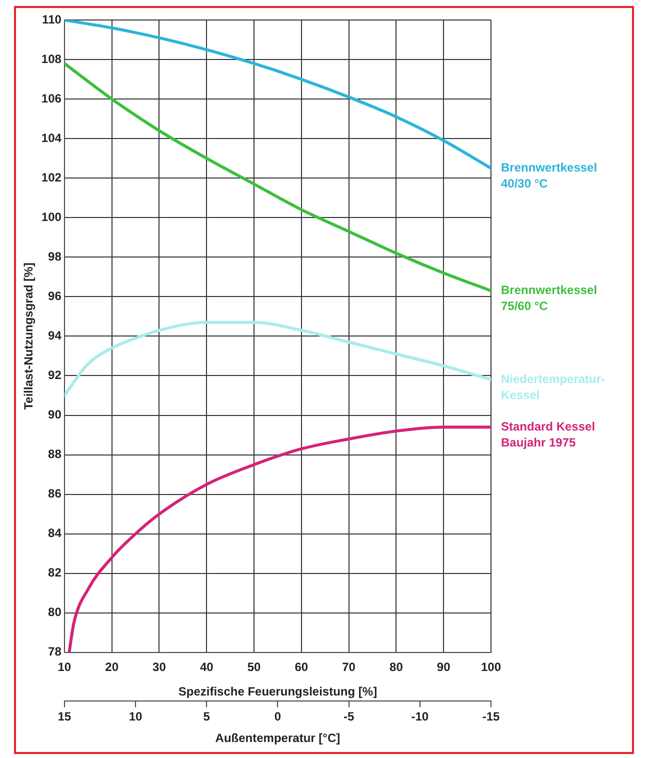  I want to click on y-tick-label: 98, so click(55, 256).